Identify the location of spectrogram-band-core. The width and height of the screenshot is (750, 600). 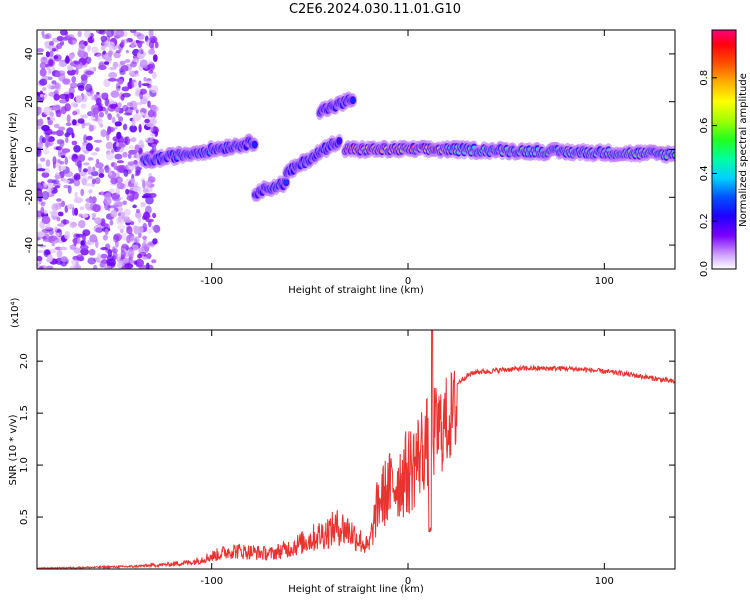
(339, 140).